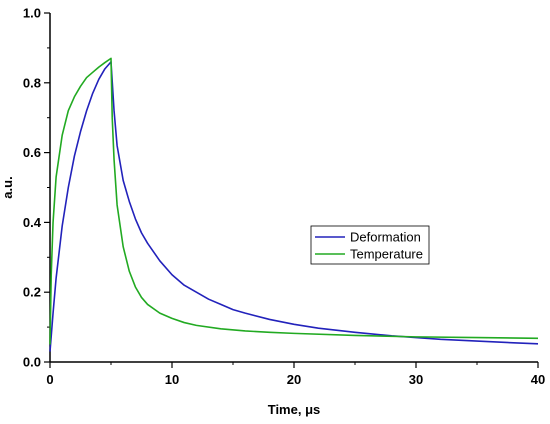 Image resolution: width=550 pixels, height=424 pixels. What do you see at coordinates (538, 379) in the screenshot?
I see `x-tick-label: 40` at bounding box center [538, 379].